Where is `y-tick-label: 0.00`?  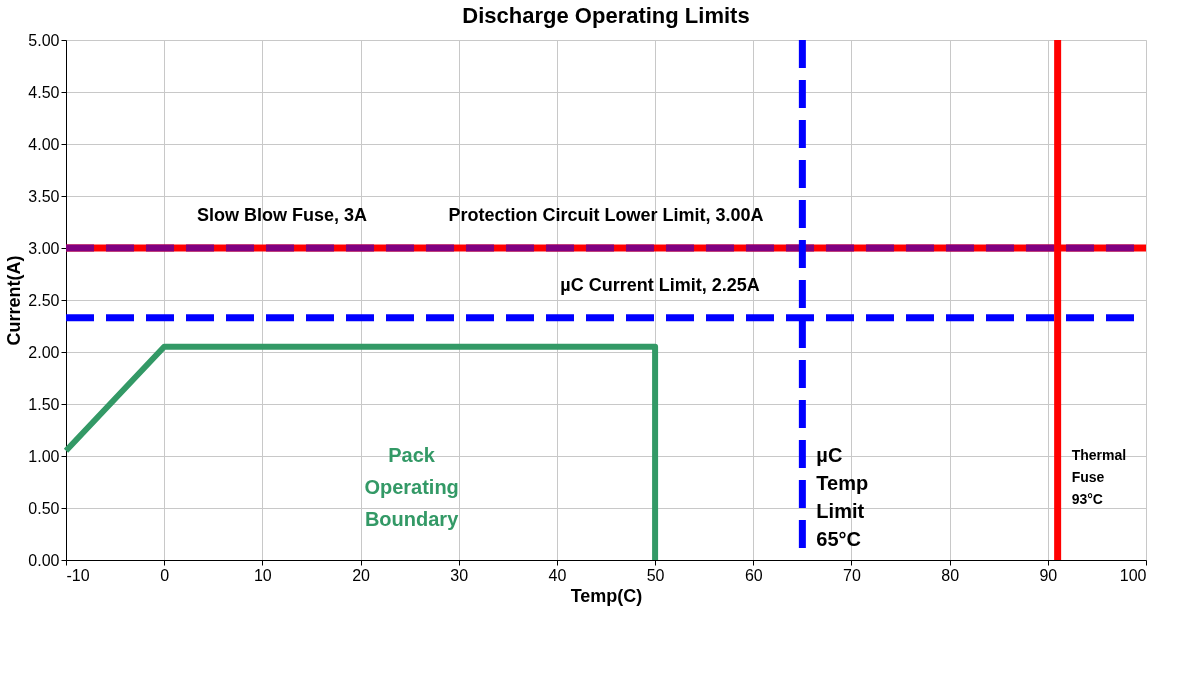 y-tick-label: 0.00 is located at coordinates (44, 560).